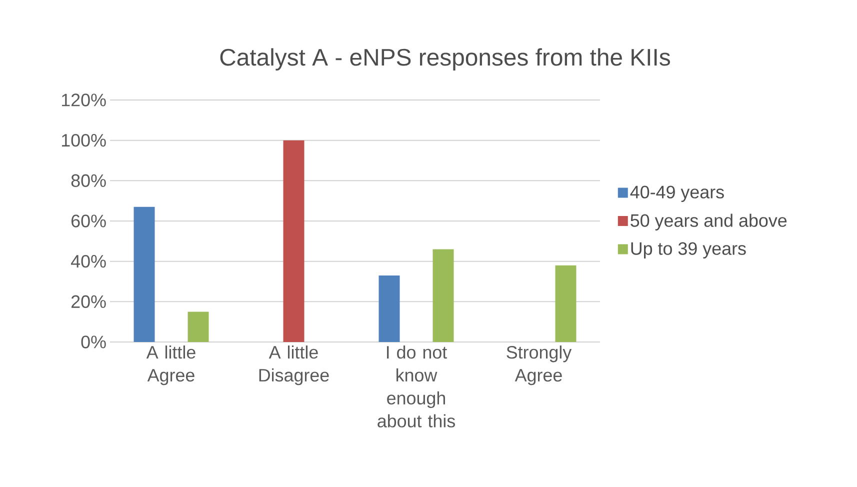 The image size is (857, 487). I want to click on legend-label: 40-49 years, so click(677, 194).